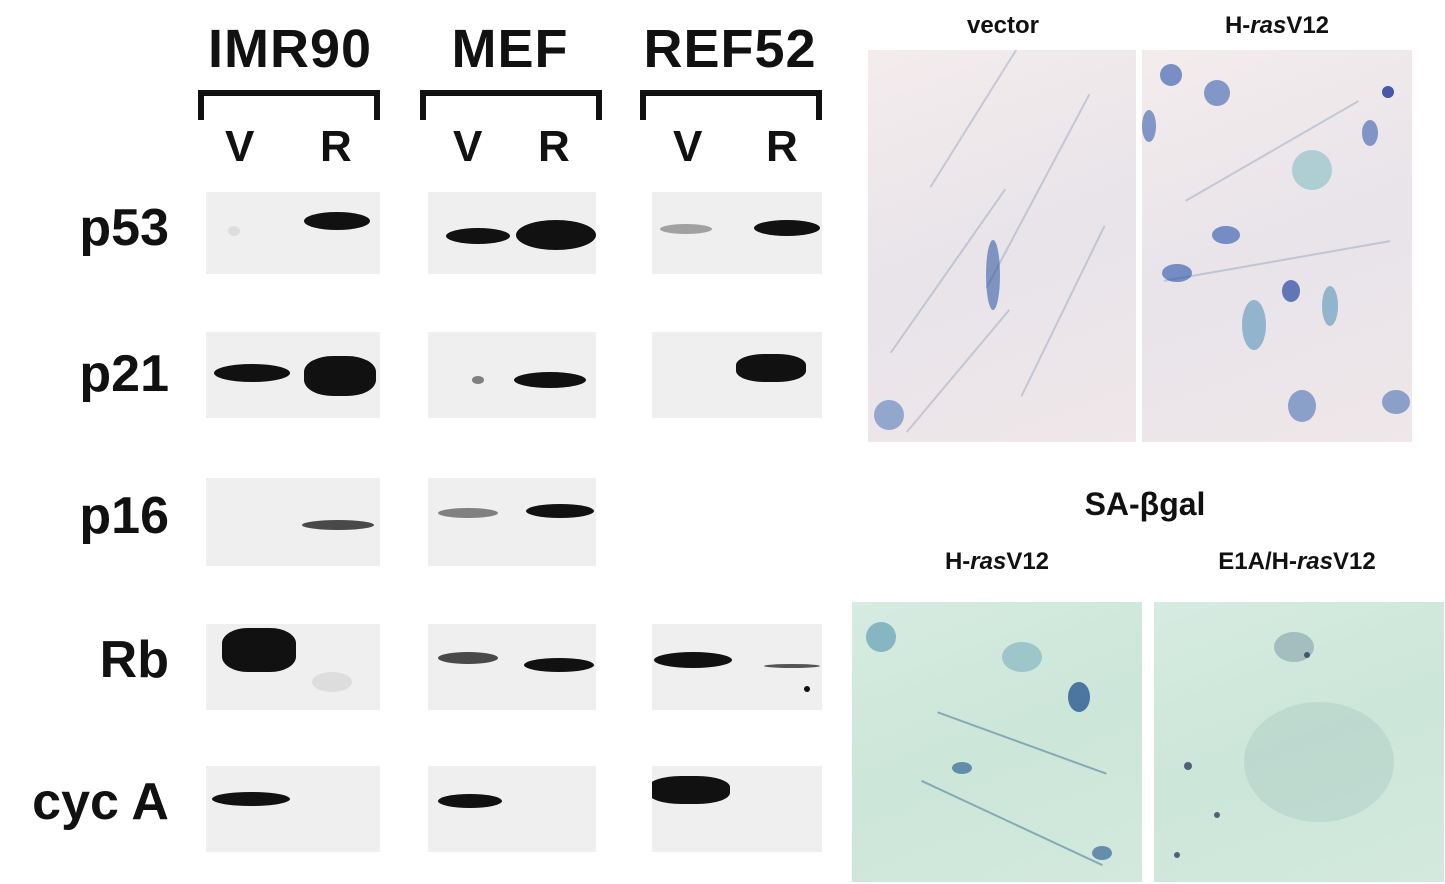  What do you see at coordinates (1257, 561) in the screenshot?
I see `label-prefix: E1A/H-` at bounding box center [1257, 561].